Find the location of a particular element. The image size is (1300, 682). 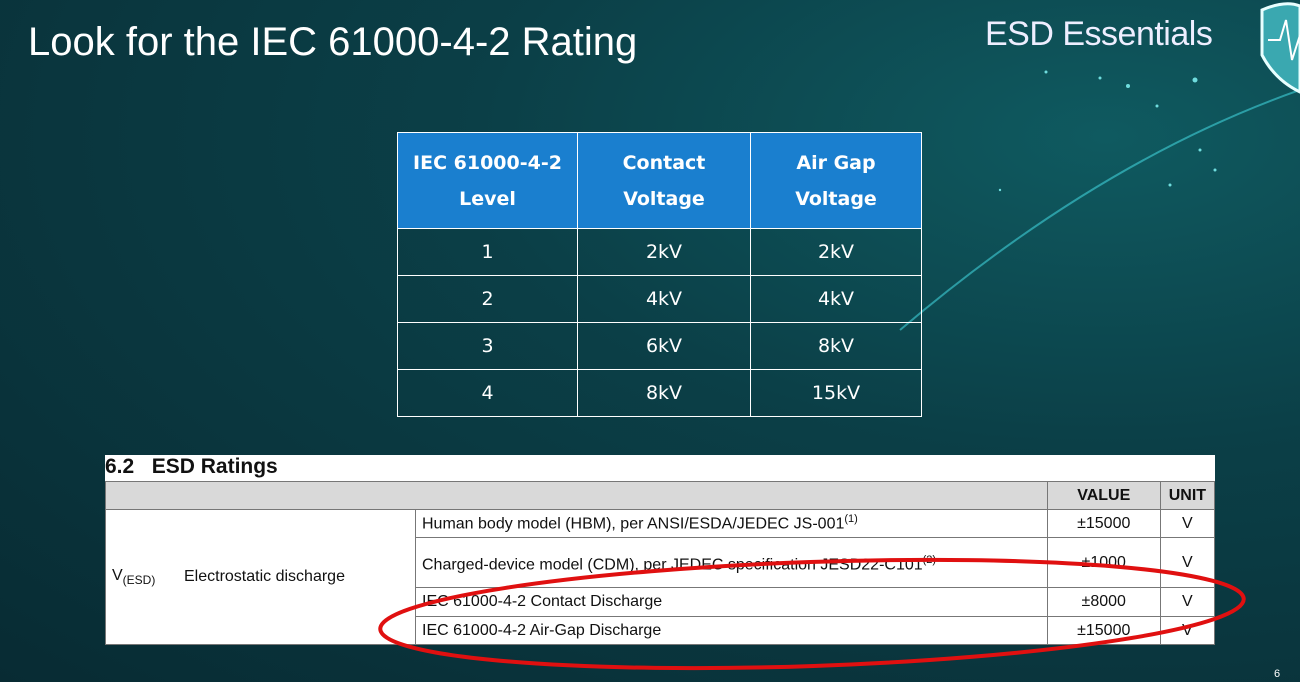

level: 4 is located at coordinates (487, 393).